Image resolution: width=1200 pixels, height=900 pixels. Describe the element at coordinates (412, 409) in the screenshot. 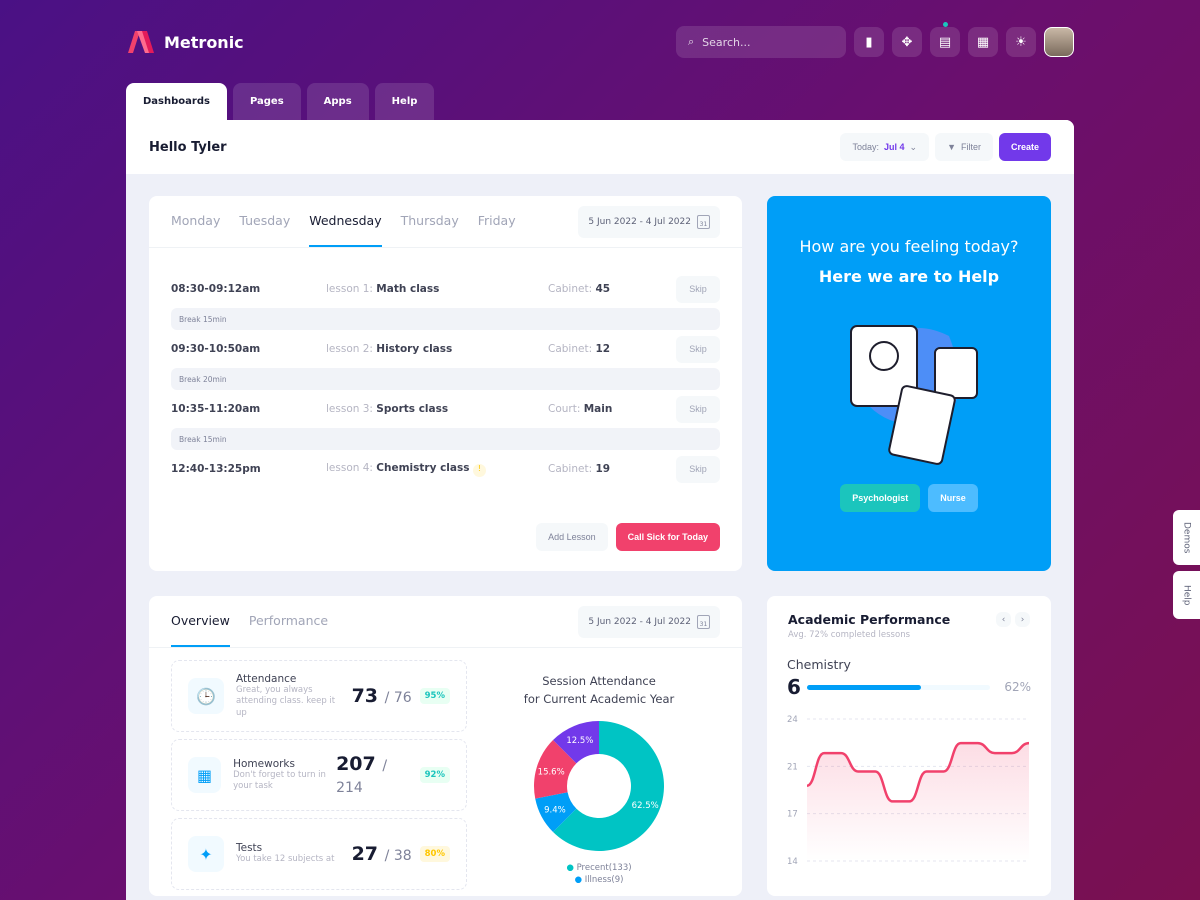

I see `lesson-title: Sports class` at that location.